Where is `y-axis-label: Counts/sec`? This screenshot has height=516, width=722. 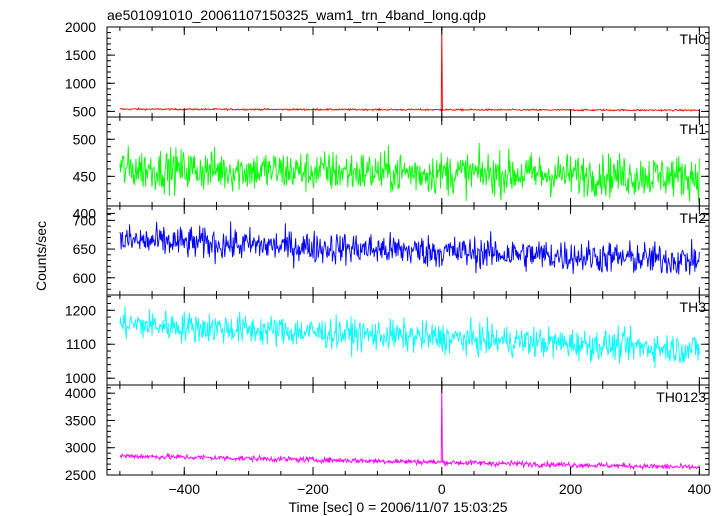
y-axis-label: Counts/sec is located at coordinates (41, 256).